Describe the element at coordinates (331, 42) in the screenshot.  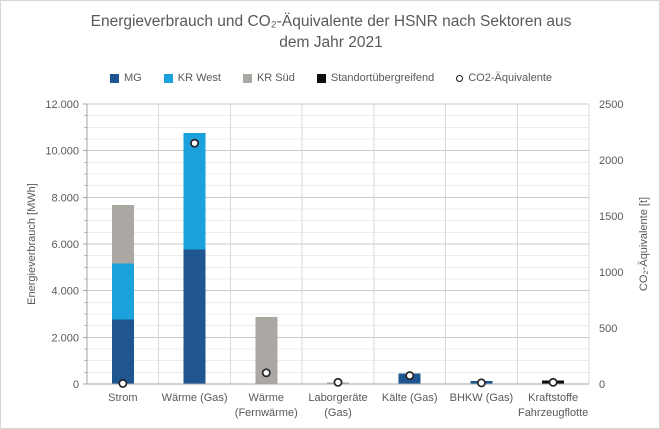
I see `chart-title-line2: dem Jahr 2021` at that location.